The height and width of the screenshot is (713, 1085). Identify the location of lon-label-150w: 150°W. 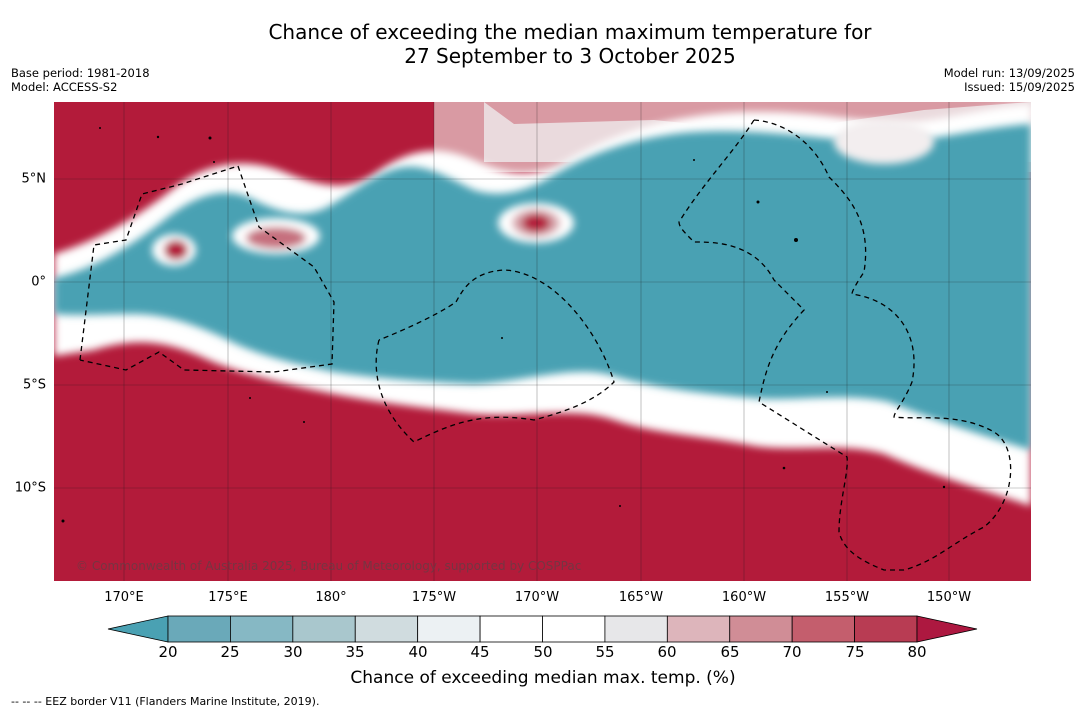
(949, 597).